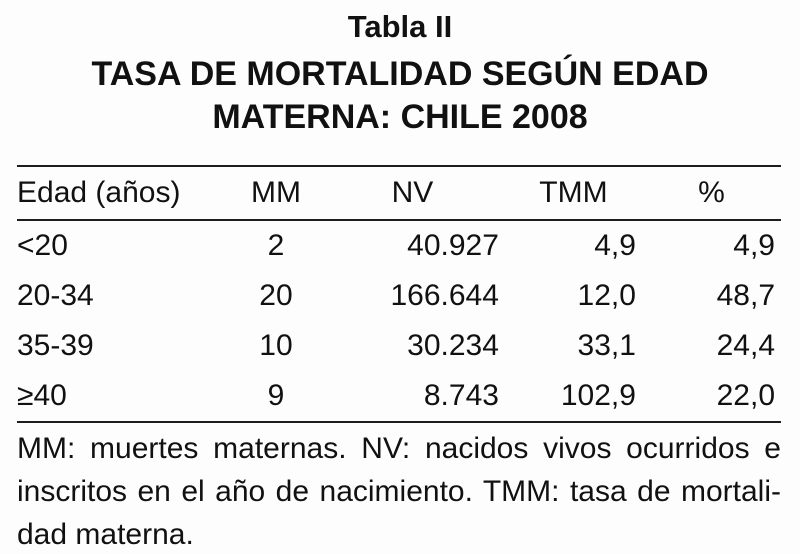 The width and height of the screenshot is (800, 554). What do you see at coordinates (453, 345) in the screenshot?
I see `cell-nv: 30.234` at bounding box center [453, 345].